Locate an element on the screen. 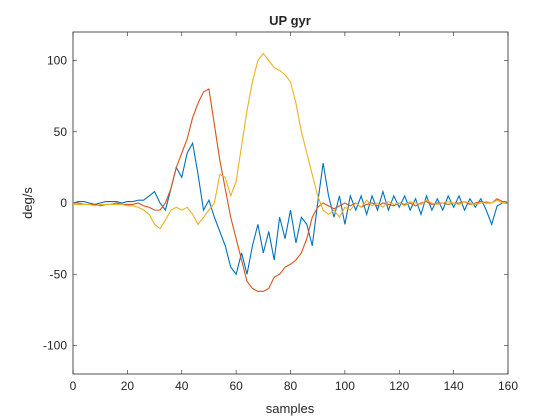 The height and width of the screenshot is (420, 560). x-tick-label: 120 is located at coordinates (399, 386).